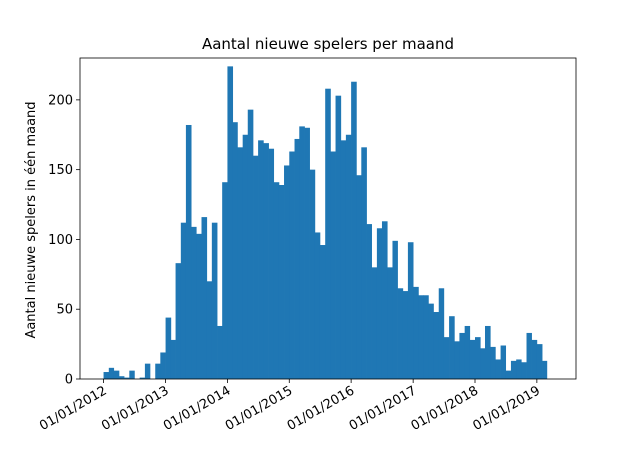  I want to click on x-tick-label: 01/01/2015, so click(259, 408).